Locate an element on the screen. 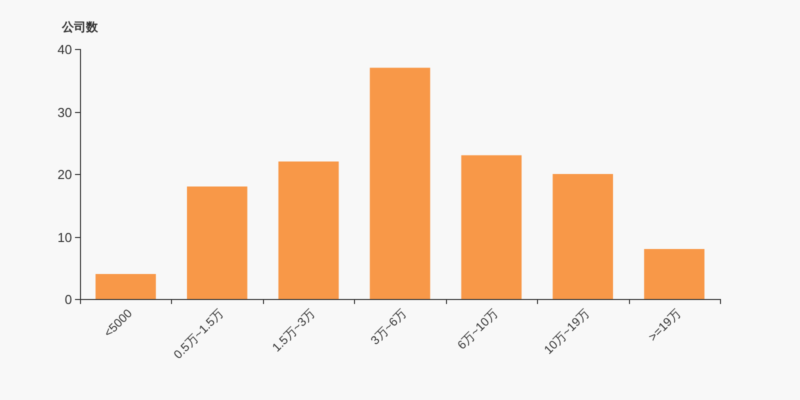 The width and height of the screenshot is (800, 400). y-tick-label: 30 is located at coordinates (65, 112).